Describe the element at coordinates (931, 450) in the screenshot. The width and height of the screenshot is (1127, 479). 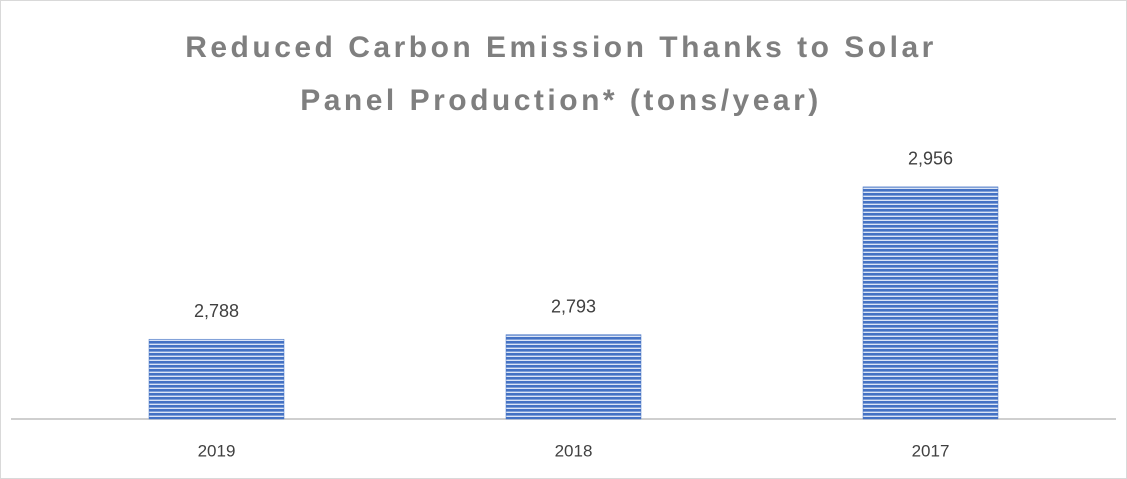
I see `x-tick-label: 2017` at that location.